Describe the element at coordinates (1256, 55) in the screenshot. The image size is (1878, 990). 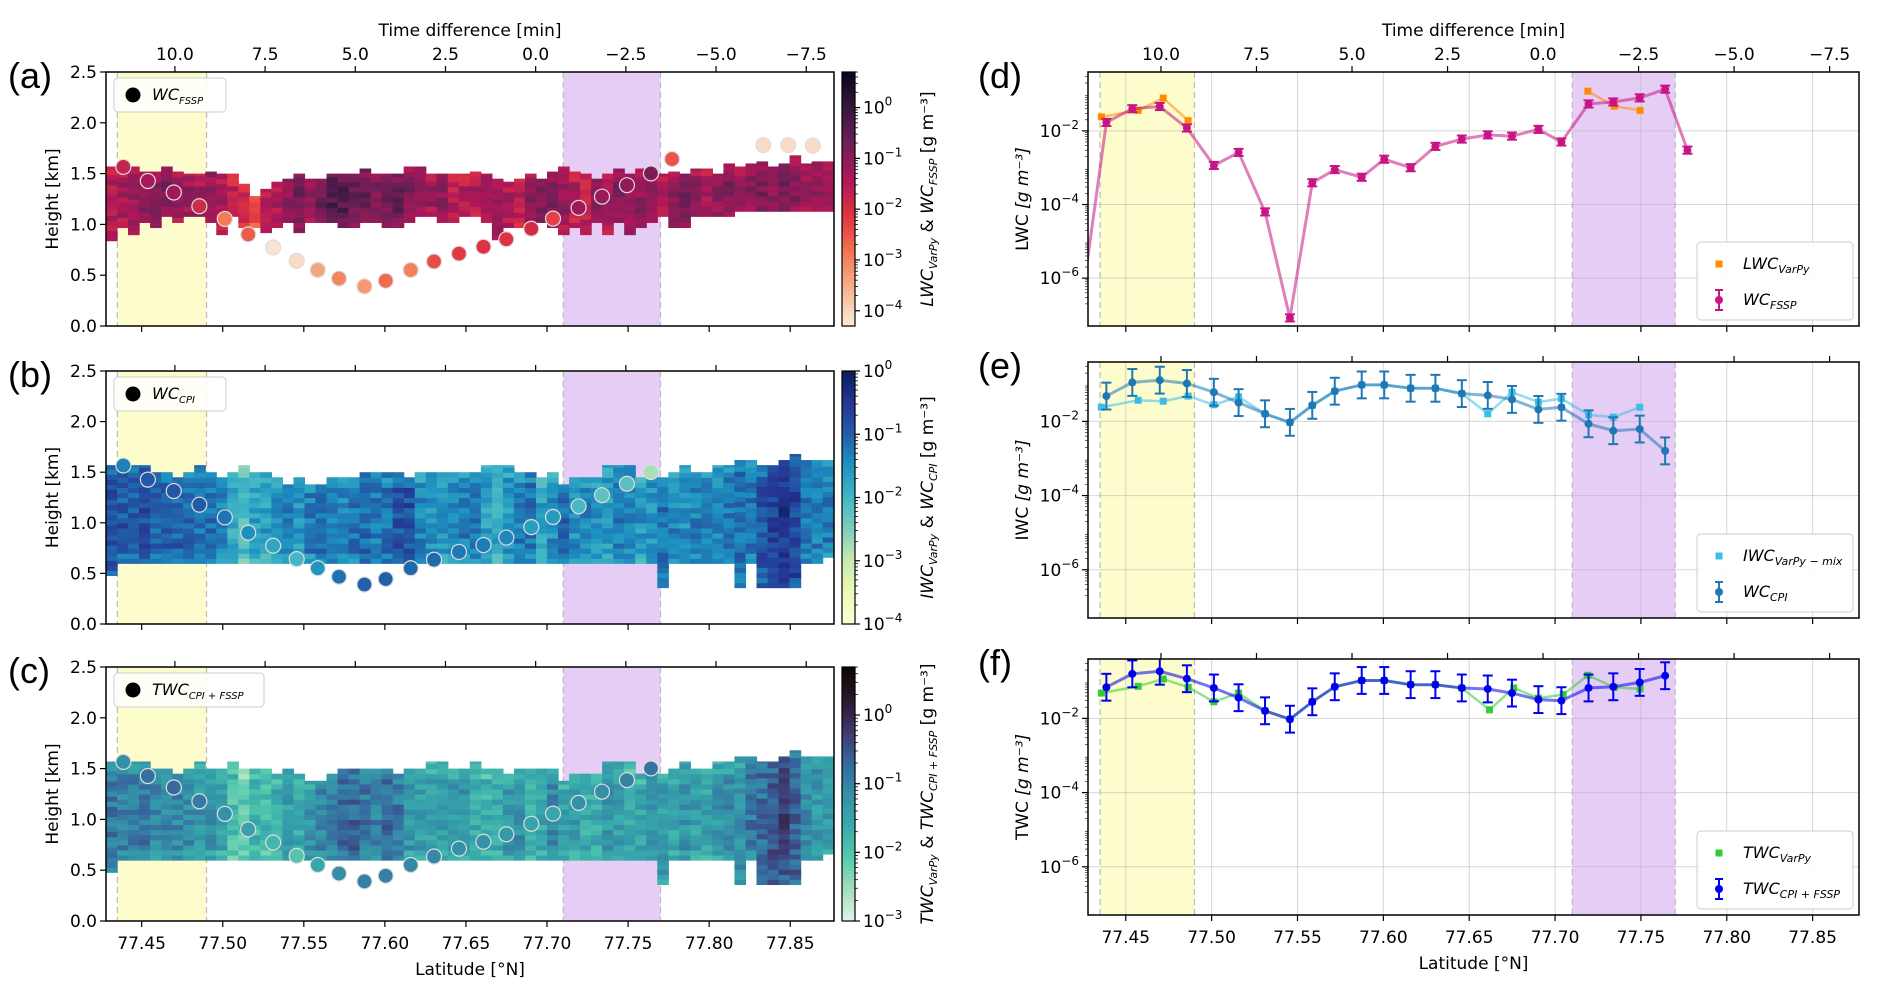
I see `time-tick-label: 7.5` at that location.